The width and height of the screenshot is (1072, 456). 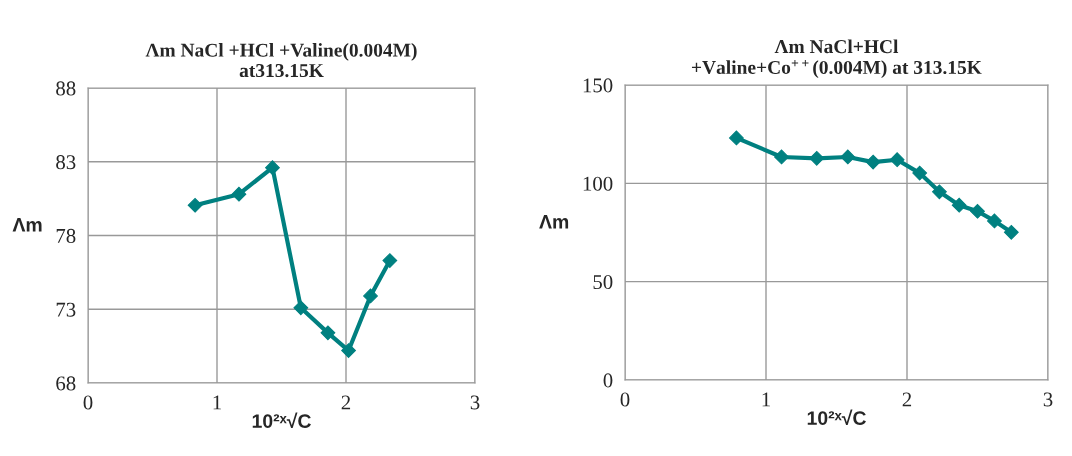 I want to click on y-tick-label: 78, so click(x=66, y=235).